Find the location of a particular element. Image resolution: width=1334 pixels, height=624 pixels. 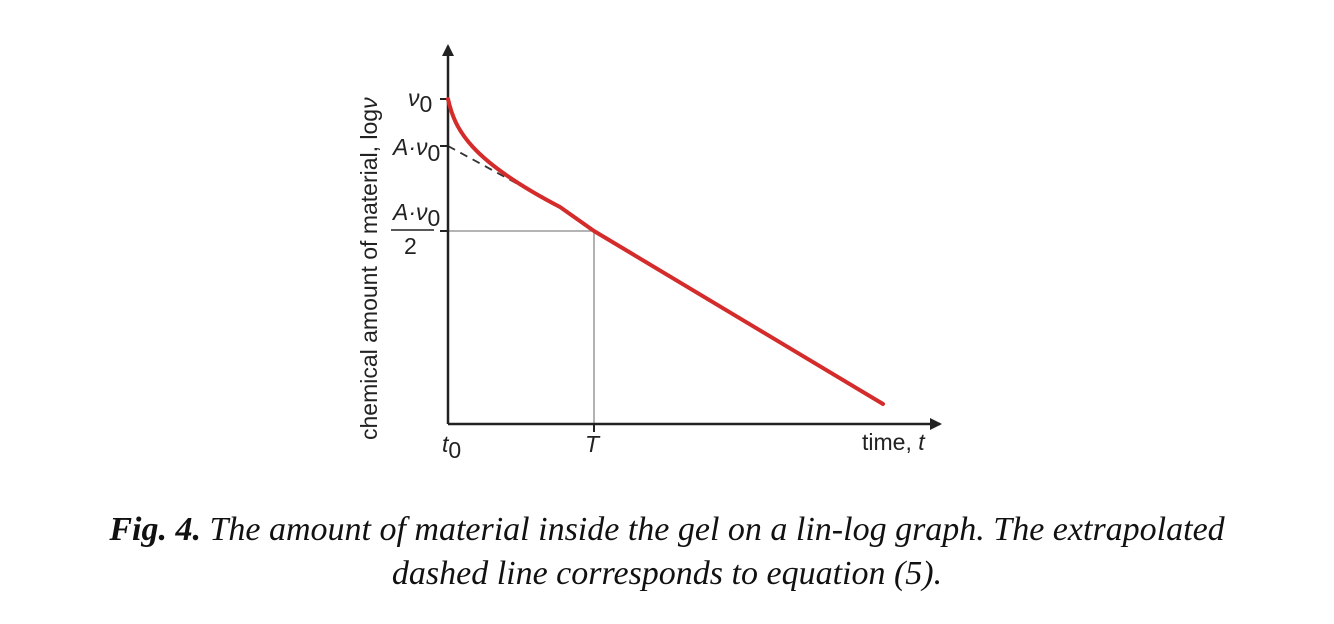

tick-label-t0: t0 is located at coordinates (451, 447).